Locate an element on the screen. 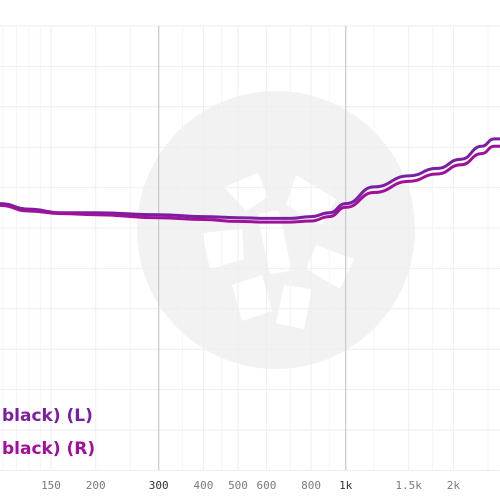 The height and width of the screenshot is (500, 500). x-tick-label: 400 is located at coordinates (203, 485).